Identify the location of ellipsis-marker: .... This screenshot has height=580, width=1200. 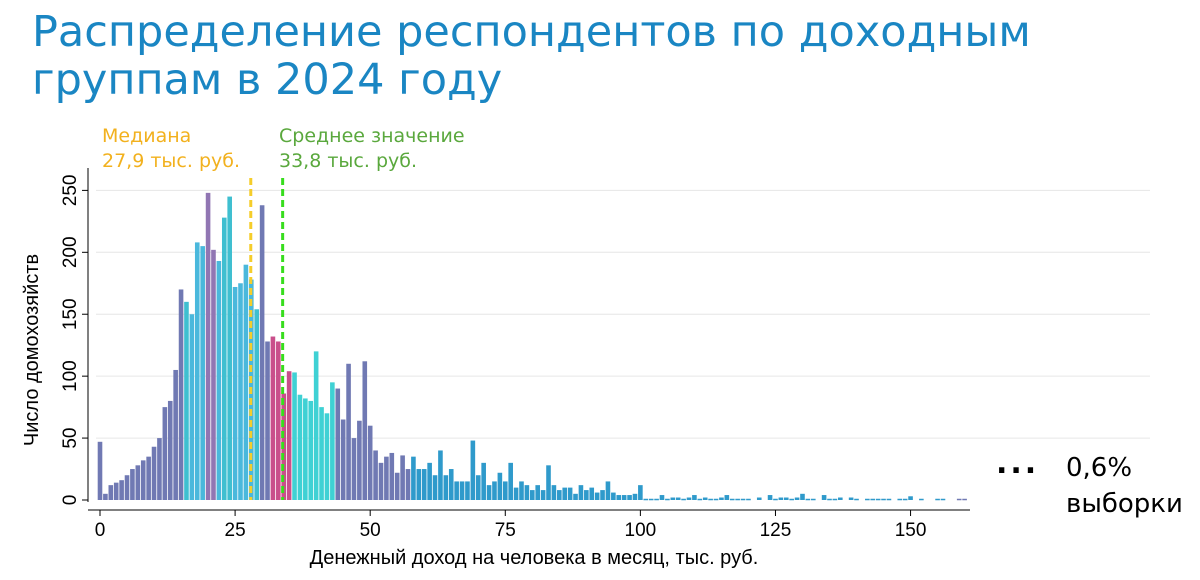
(1018, 463).